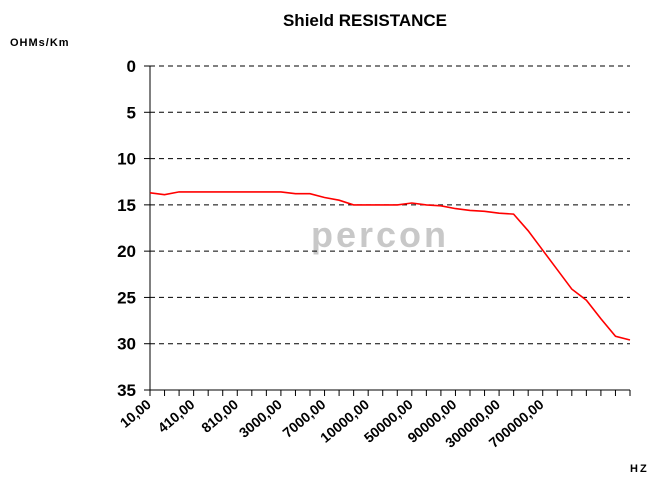  What do you see at coordinates (131, 66) in the screenshot?
I see `y-tick-label: 0` at bounding box center [131, 66].